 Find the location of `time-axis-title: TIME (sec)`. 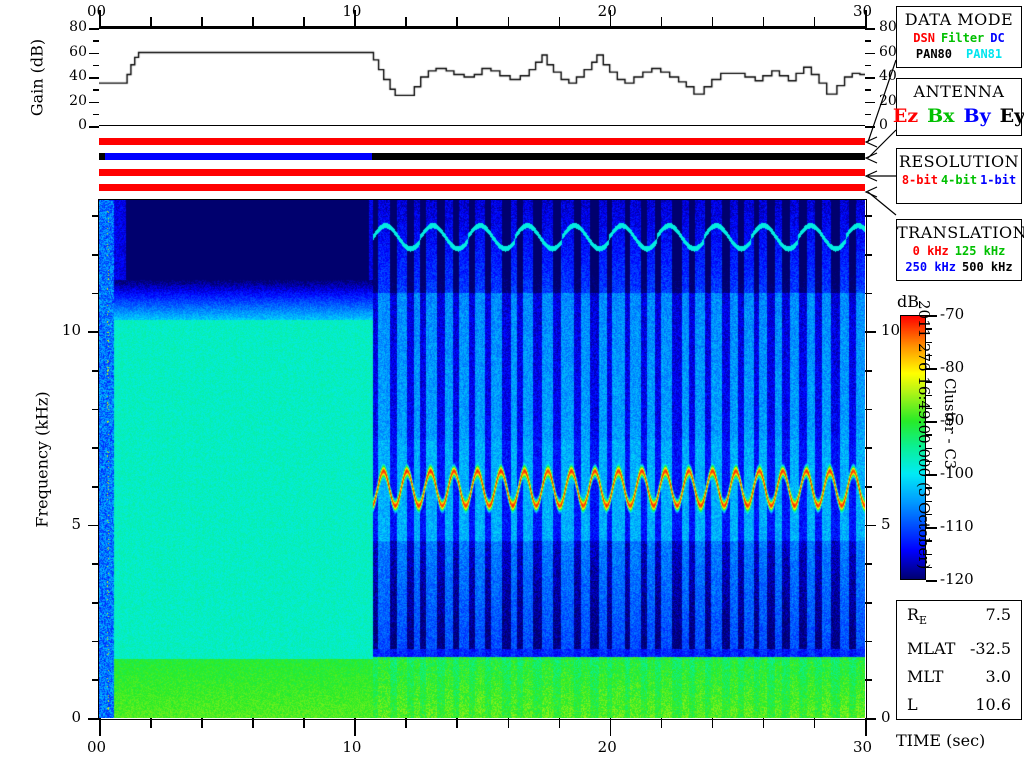

time-axis-title: TIME (sec) is located at coordinates (941, 740).